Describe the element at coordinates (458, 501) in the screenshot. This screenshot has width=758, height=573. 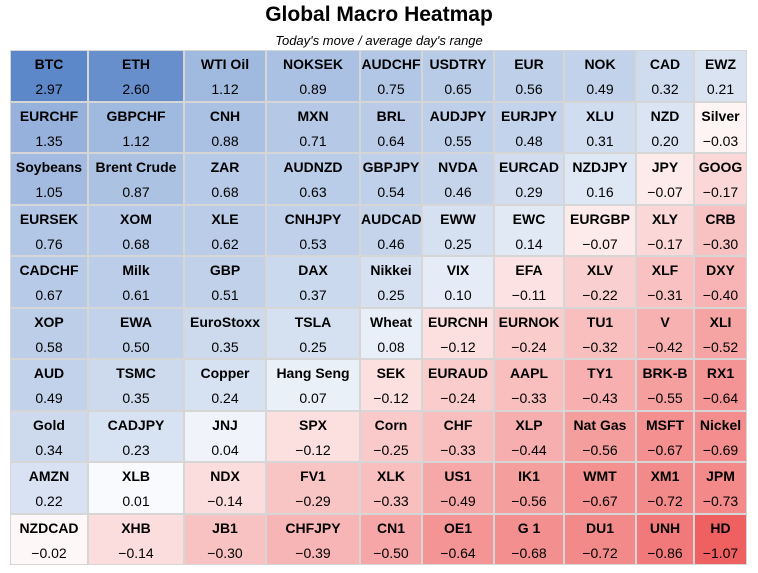
I see `cell-value: −0.49` at that location.